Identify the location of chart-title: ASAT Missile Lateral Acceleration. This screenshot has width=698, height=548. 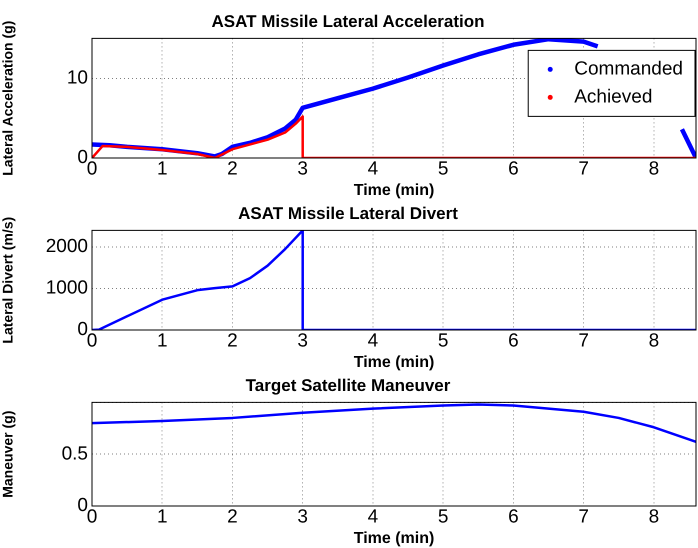
(348, 21).